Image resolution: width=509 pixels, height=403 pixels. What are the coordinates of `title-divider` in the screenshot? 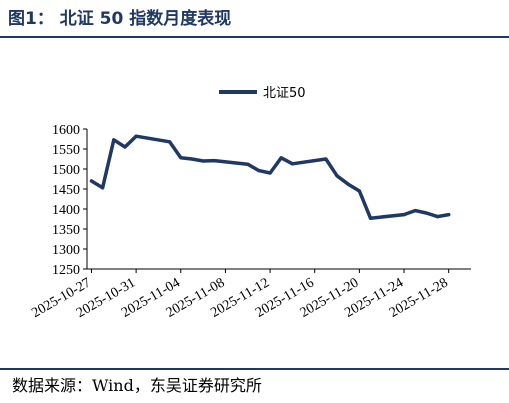 It's located at (254, 37).